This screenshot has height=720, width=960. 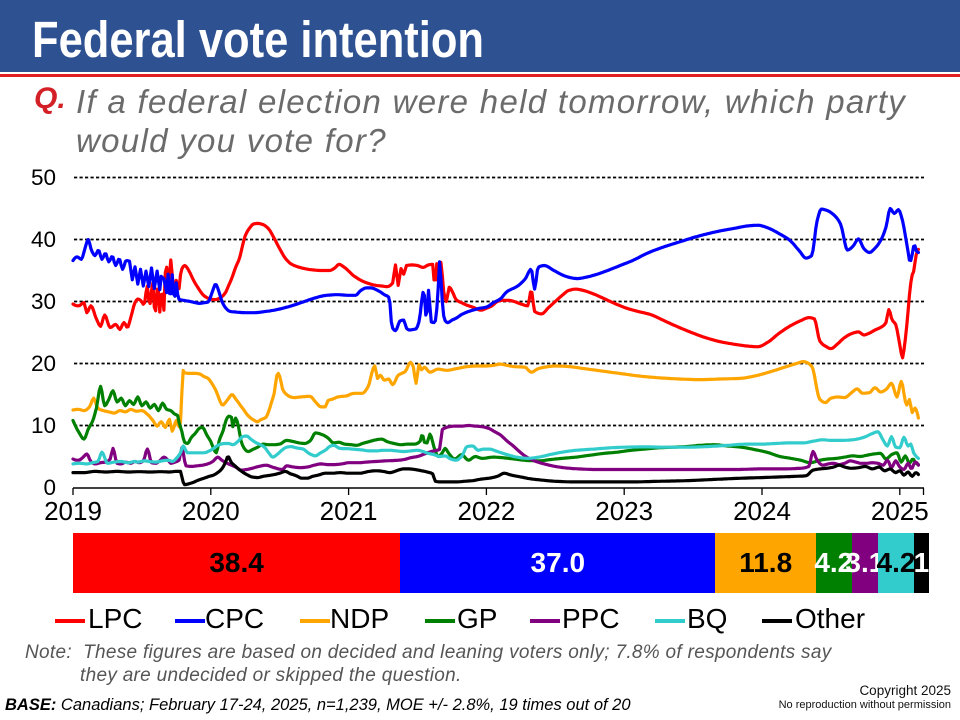 I want to click on svg-text: 2024, so click(x=762, y=511).